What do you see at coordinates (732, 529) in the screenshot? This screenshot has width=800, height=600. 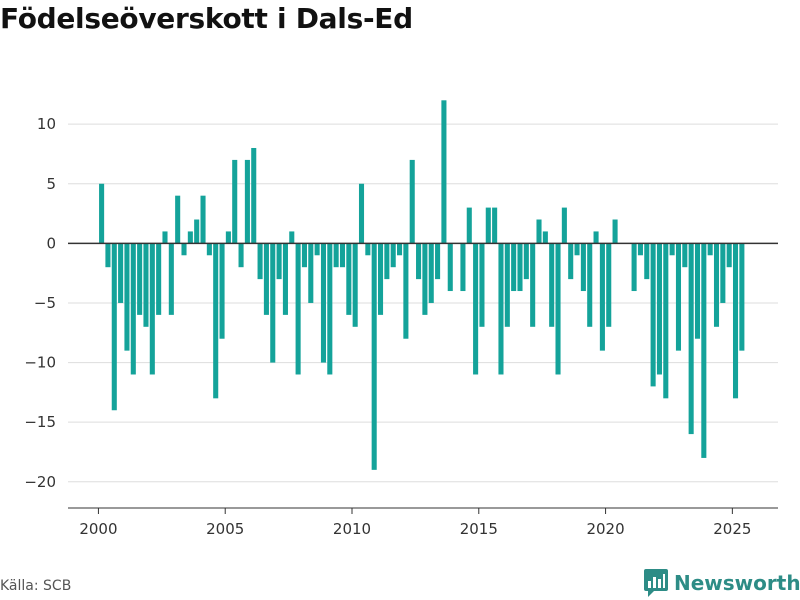 I see `x-tick-label: 2025` at bounding box center [732, 529].